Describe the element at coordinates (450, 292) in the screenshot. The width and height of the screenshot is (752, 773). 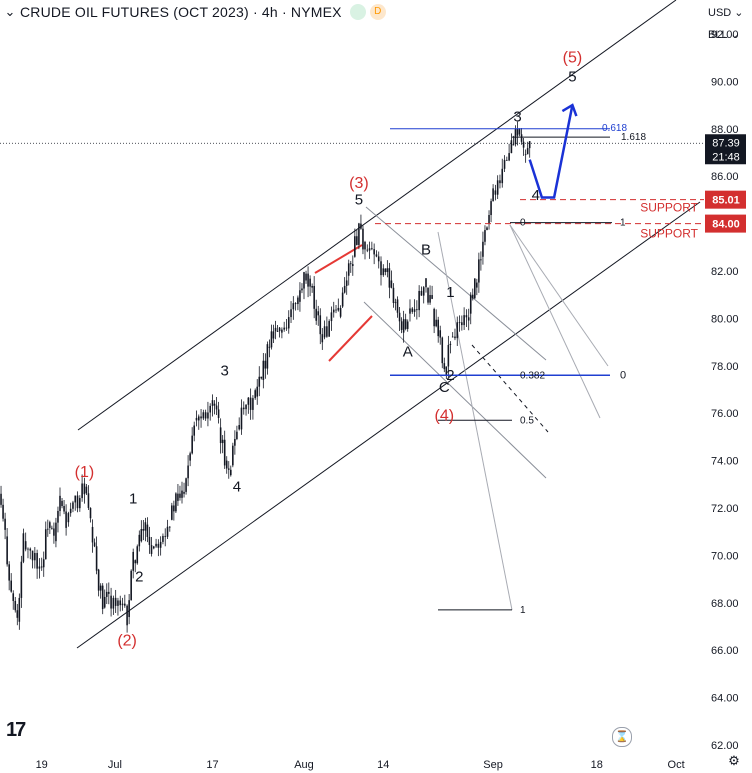
I see `wave-label: 1` at that location.